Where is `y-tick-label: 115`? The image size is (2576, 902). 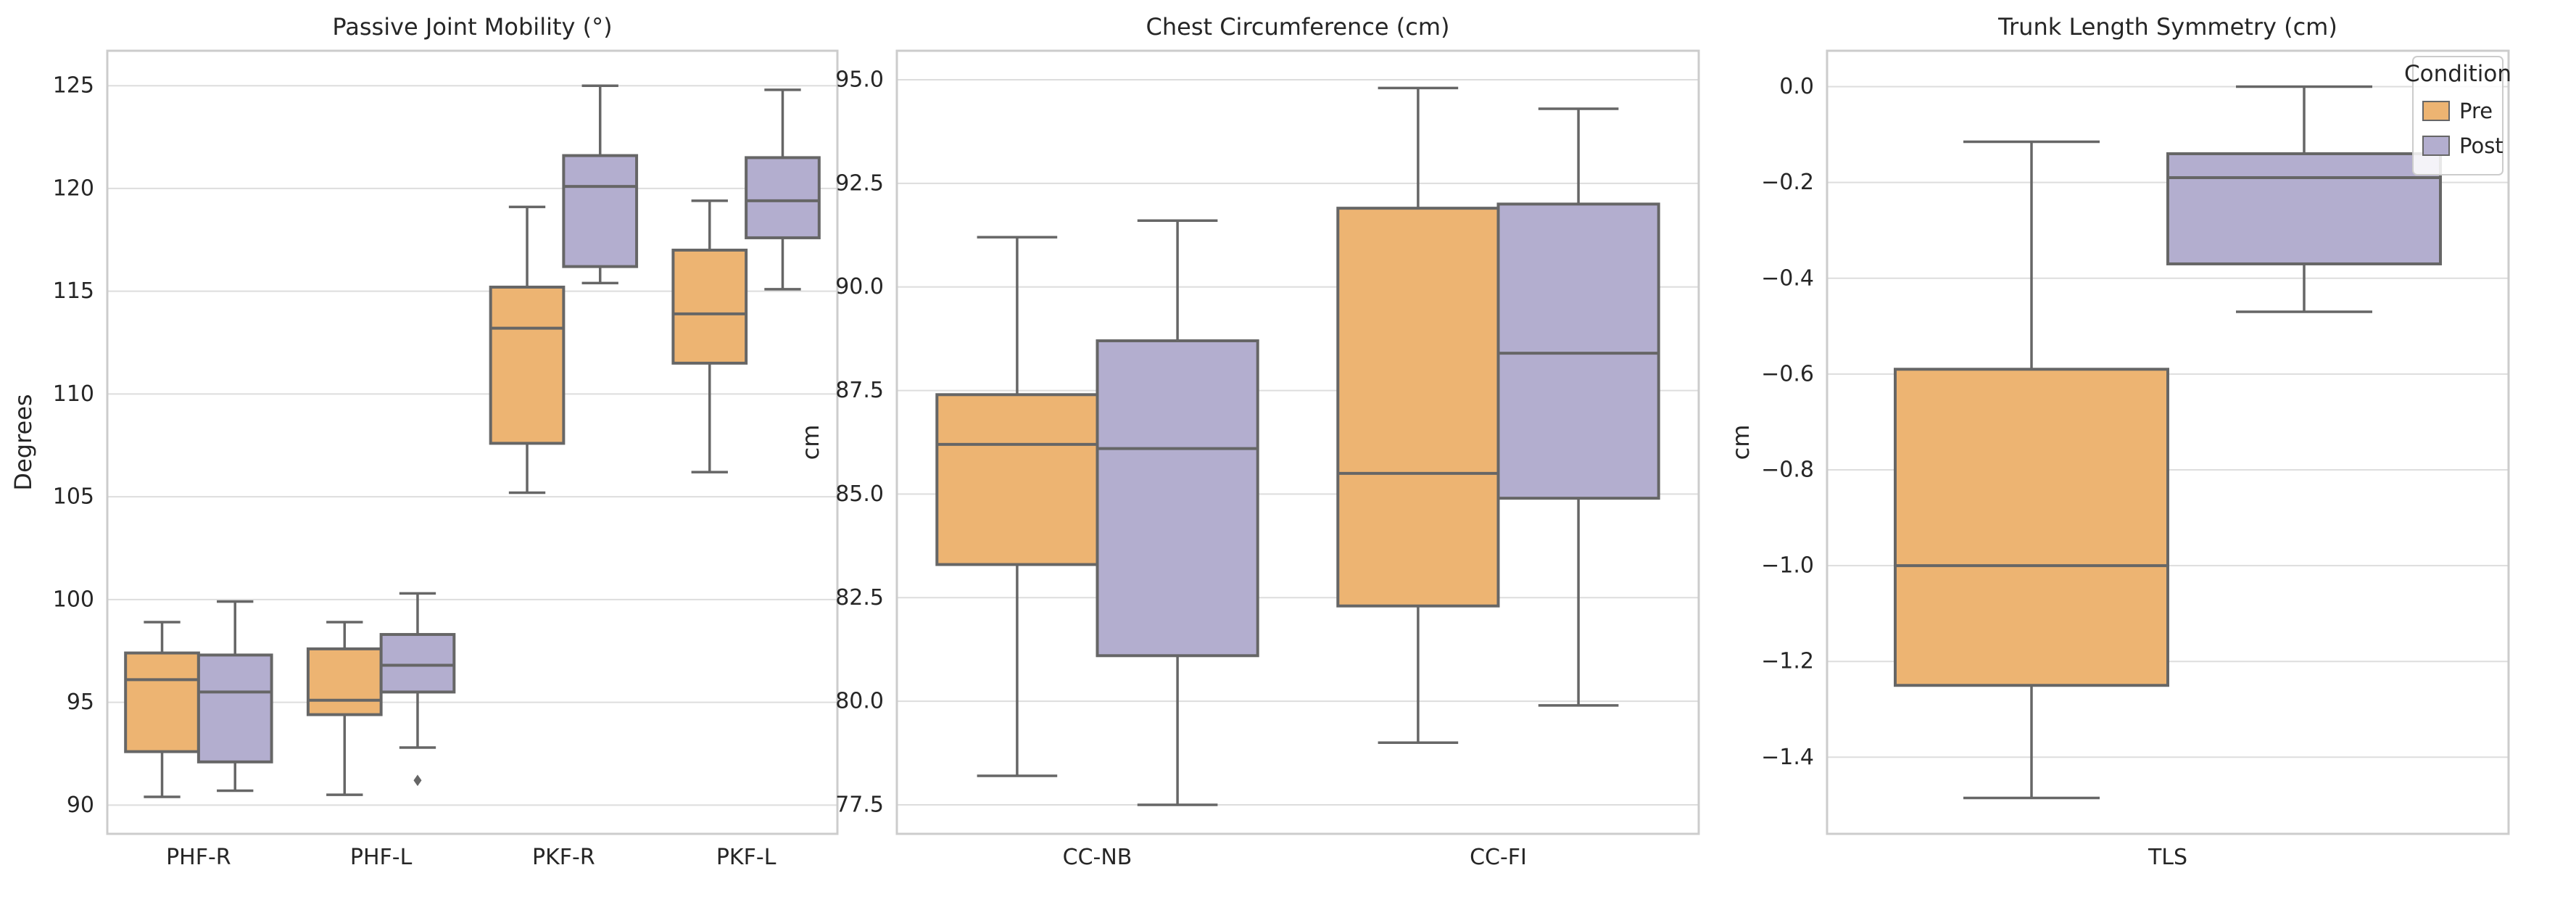 y-tick-label: 115 is located at coordinates (73, 291).